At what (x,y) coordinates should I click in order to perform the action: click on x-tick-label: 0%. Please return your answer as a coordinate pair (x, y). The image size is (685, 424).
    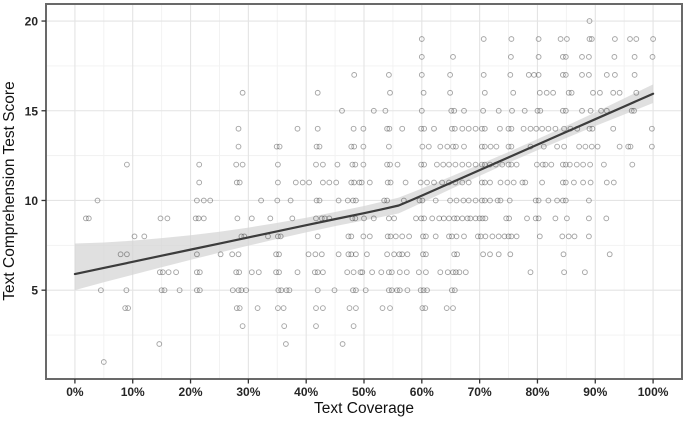
    Looking at the image, I should click on (75, 392).